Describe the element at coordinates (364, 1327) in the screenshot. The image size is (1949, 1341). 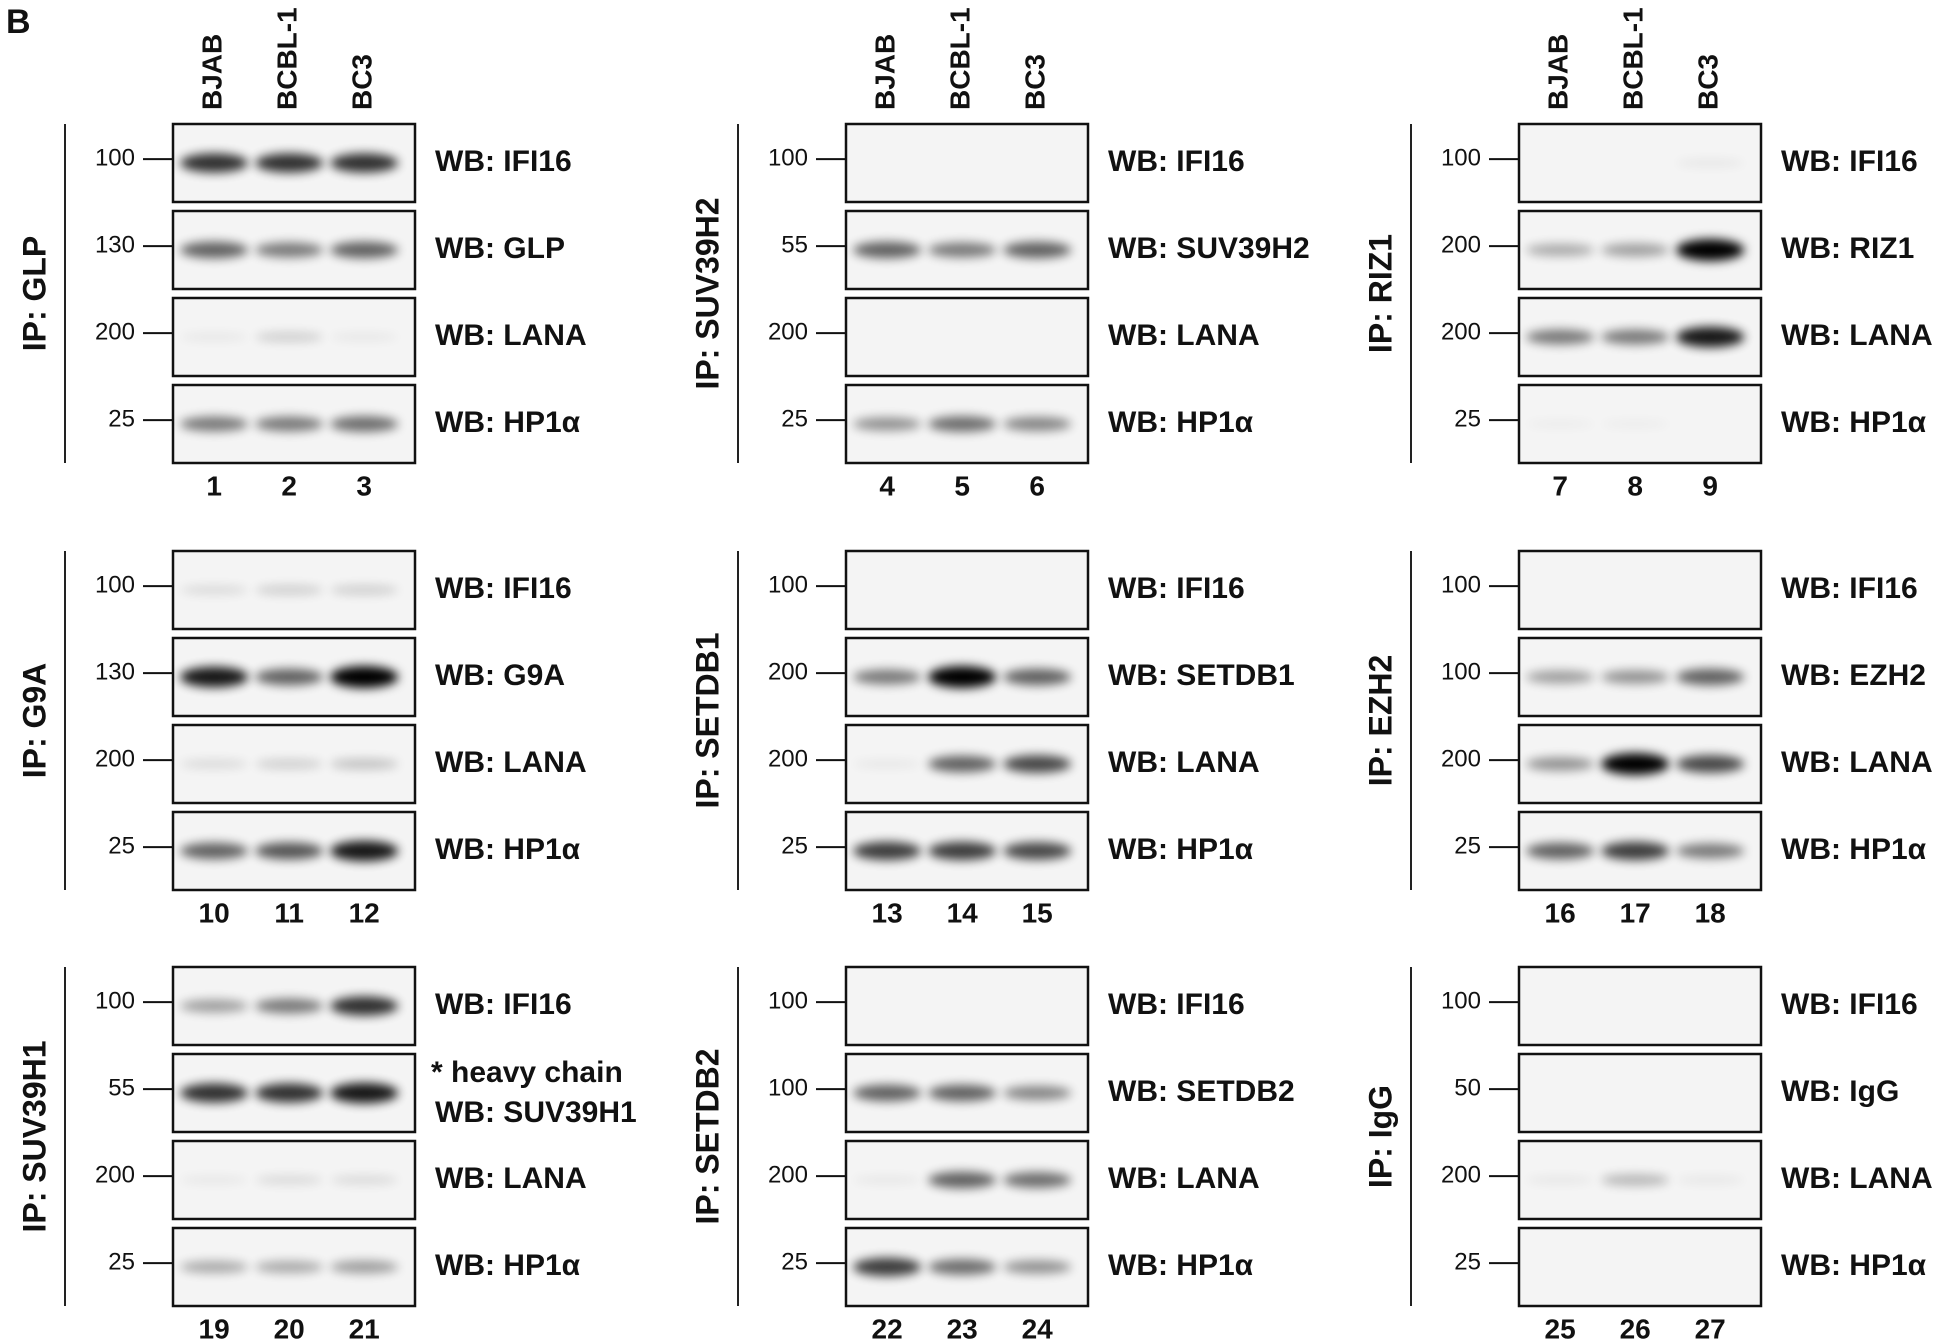
I see `lane-number: 21` at that location.